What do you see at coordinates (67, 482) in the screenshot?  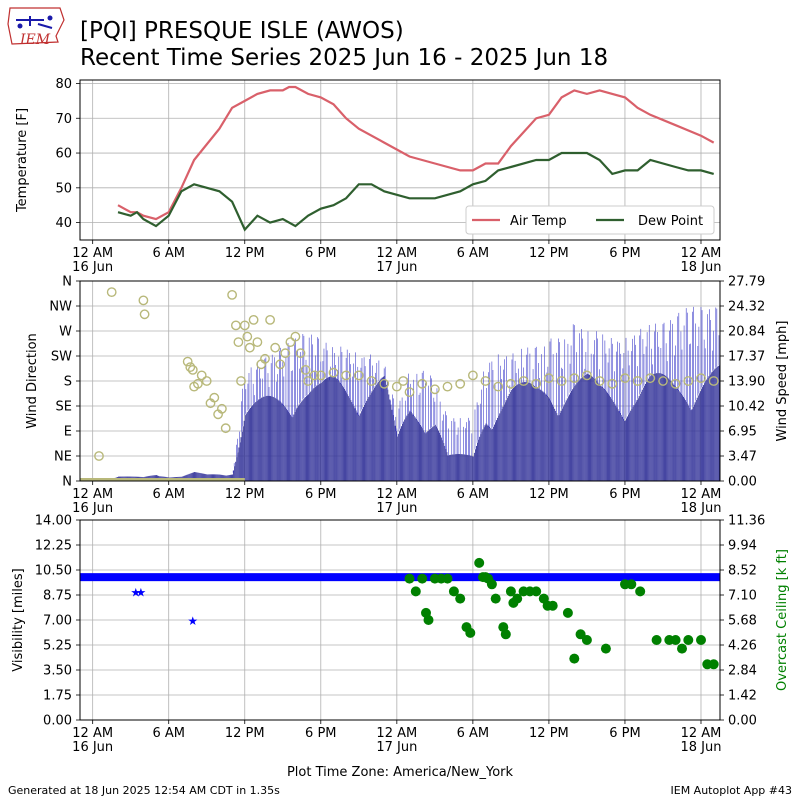 I see `wind-dir-tick-label: N` at bounding box center [67, 482].